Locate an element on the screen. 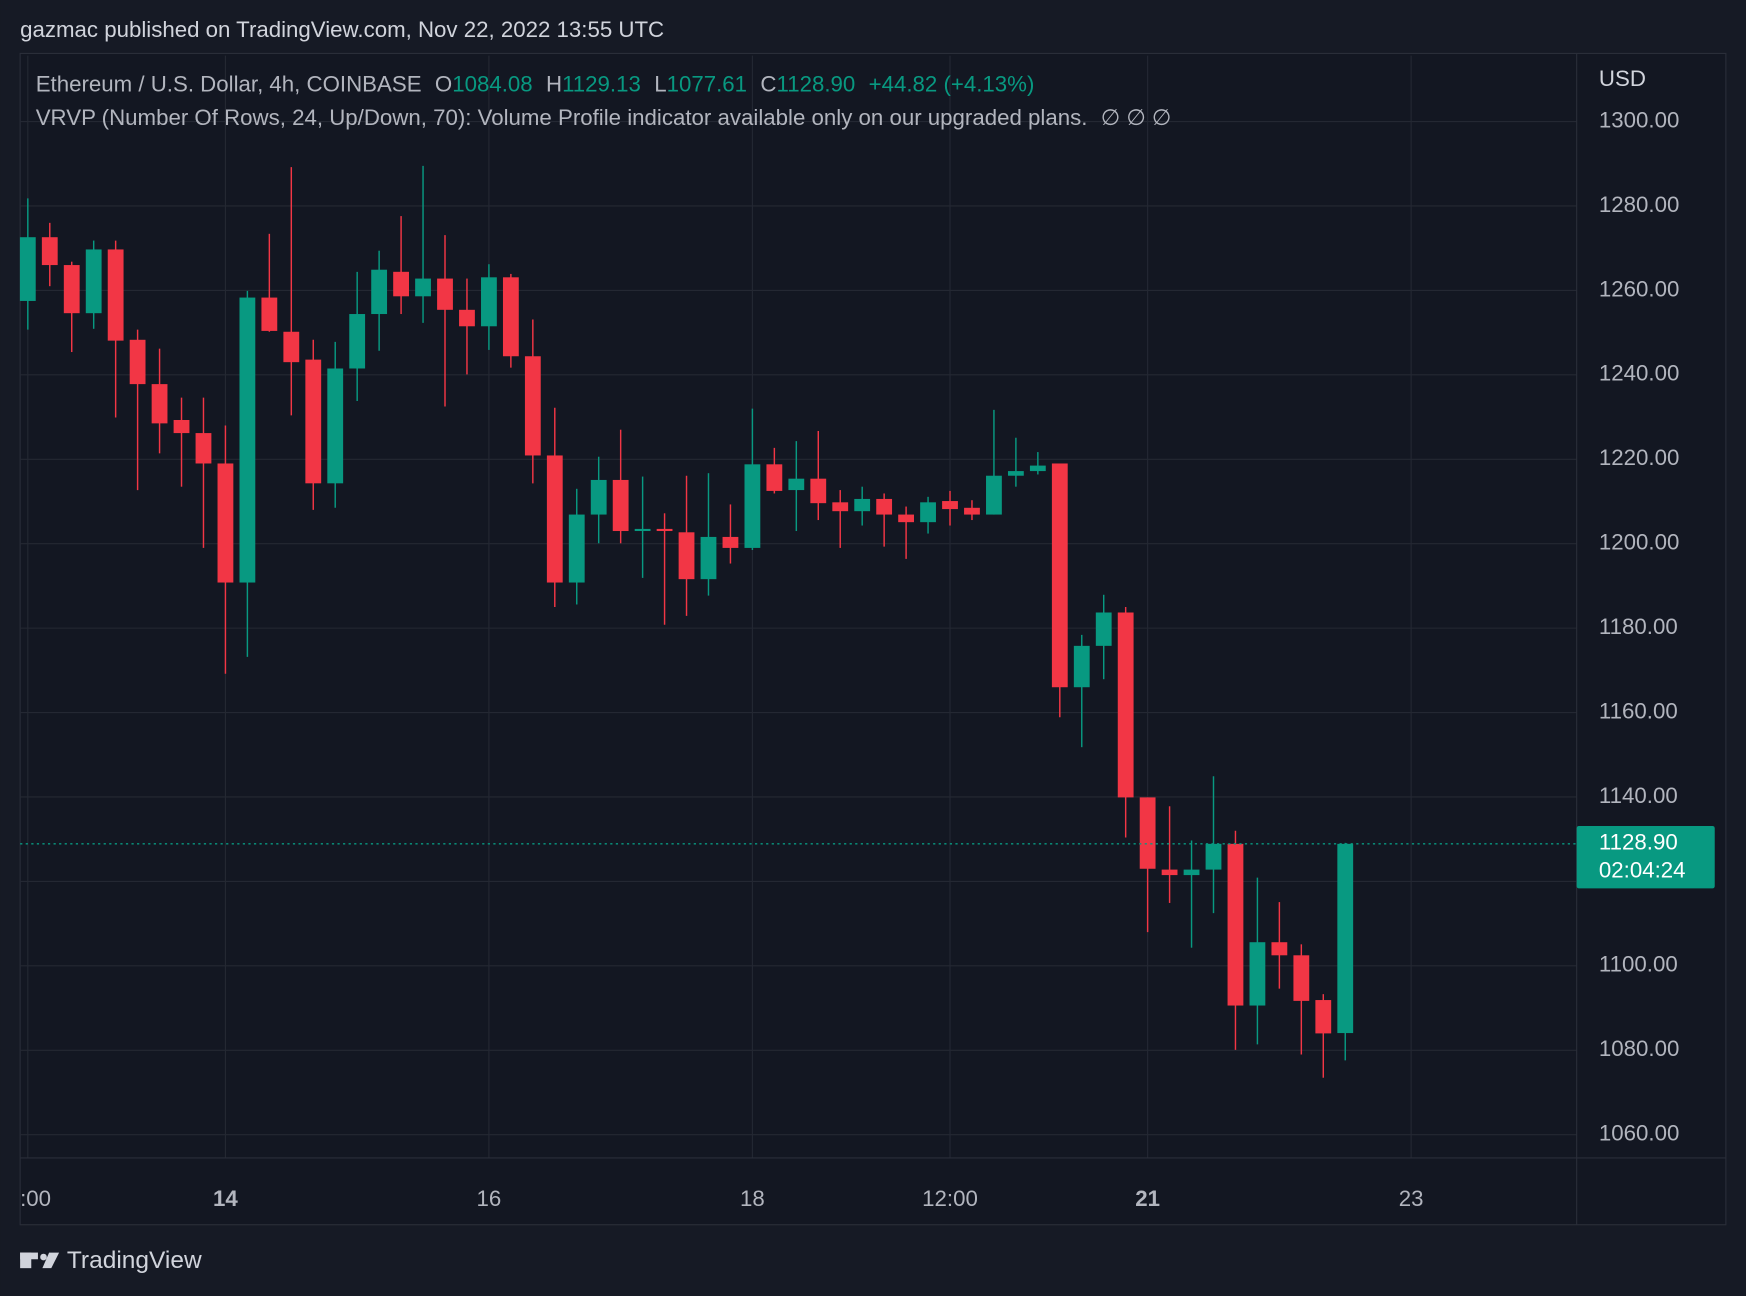  y-tick-label: 1160.00 is located at coordinates (1638, 710).